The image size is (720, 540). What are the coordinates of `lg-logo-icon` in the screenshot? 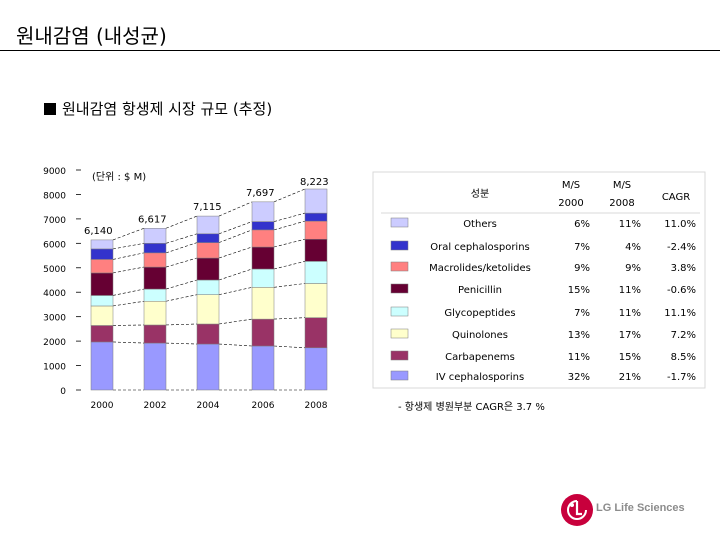 It's located at (577, 510).